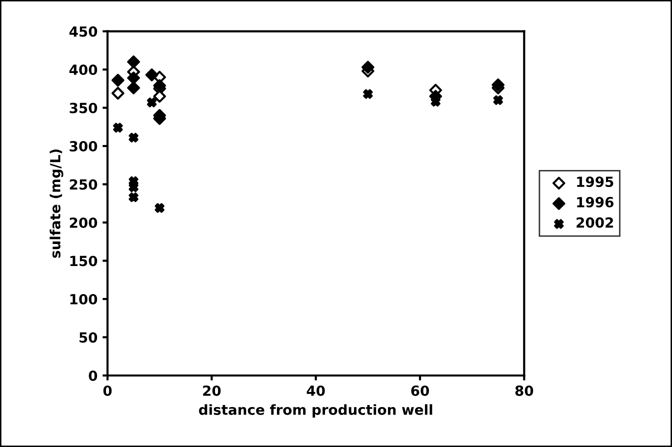  I want to click on legend-label: 1996, so click(595, 202).